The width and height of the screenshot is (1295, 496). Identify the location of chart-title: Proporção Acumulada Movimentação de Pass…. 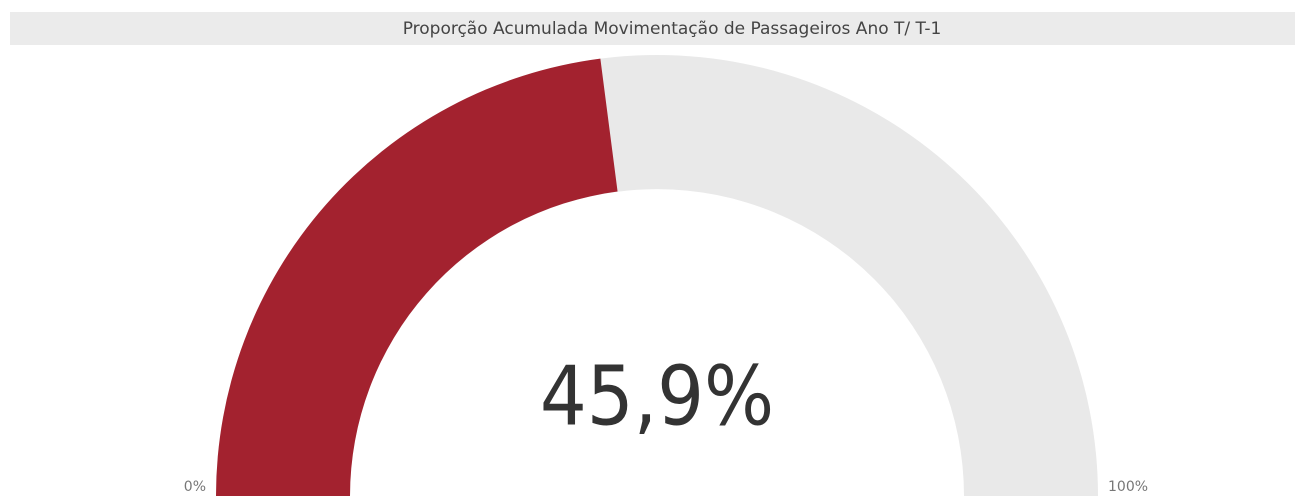
(672, 29).